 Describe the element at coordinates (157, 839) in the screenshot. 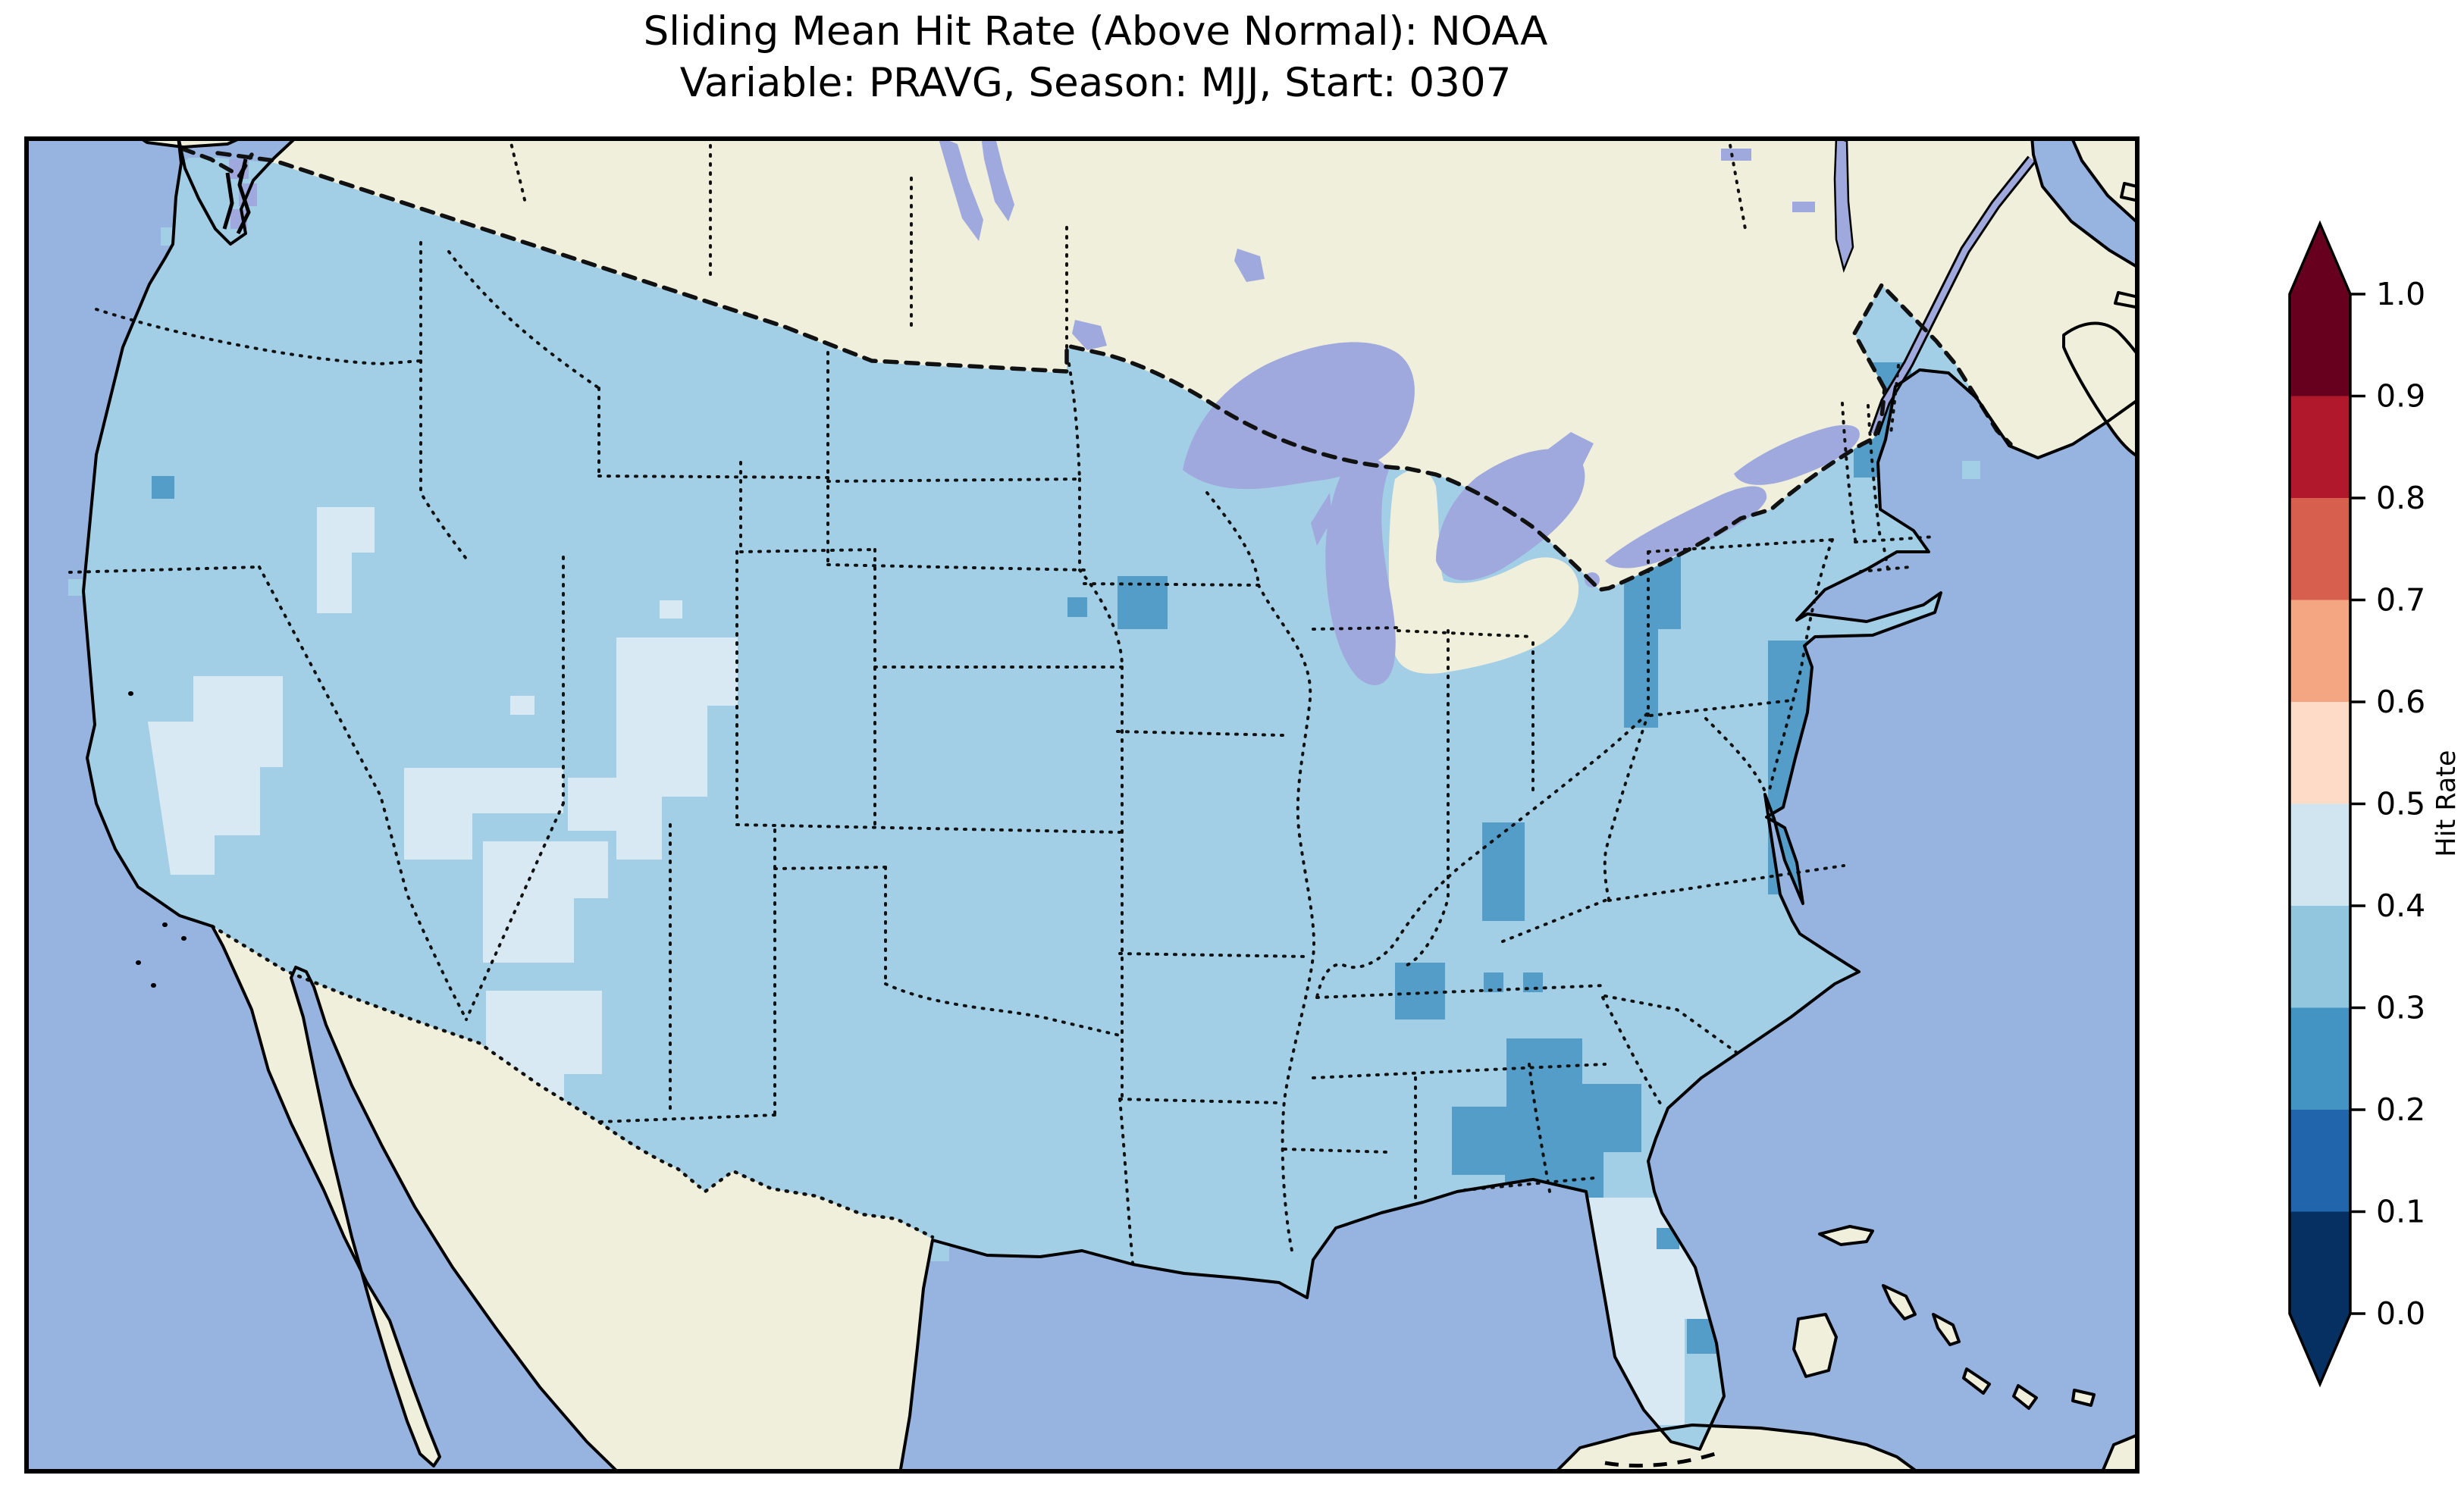

I see `channel-islands` at that location.